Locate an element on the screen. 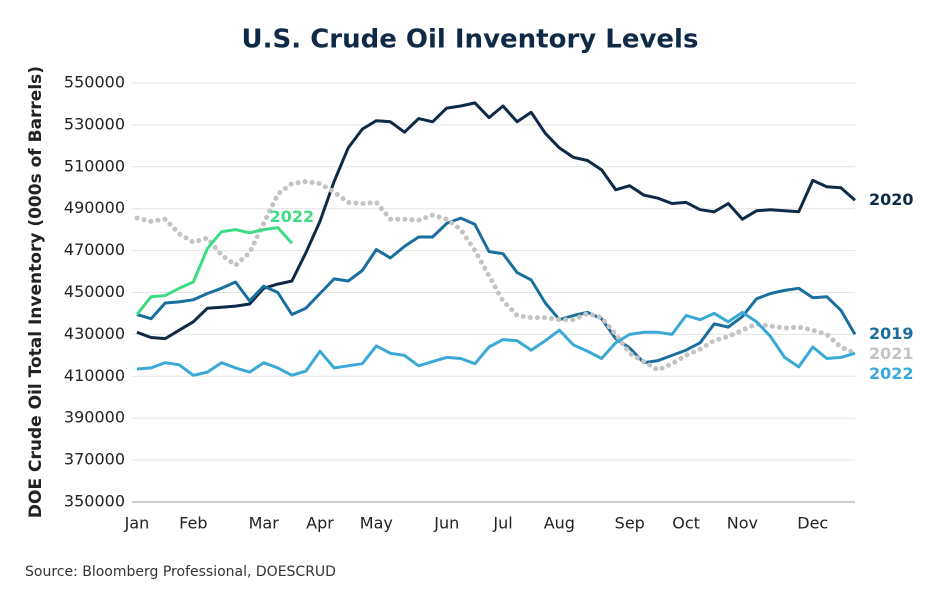 This screenshot has height=600, width=940. y-tick-label: 410000 is located at coordinates (94, 375).